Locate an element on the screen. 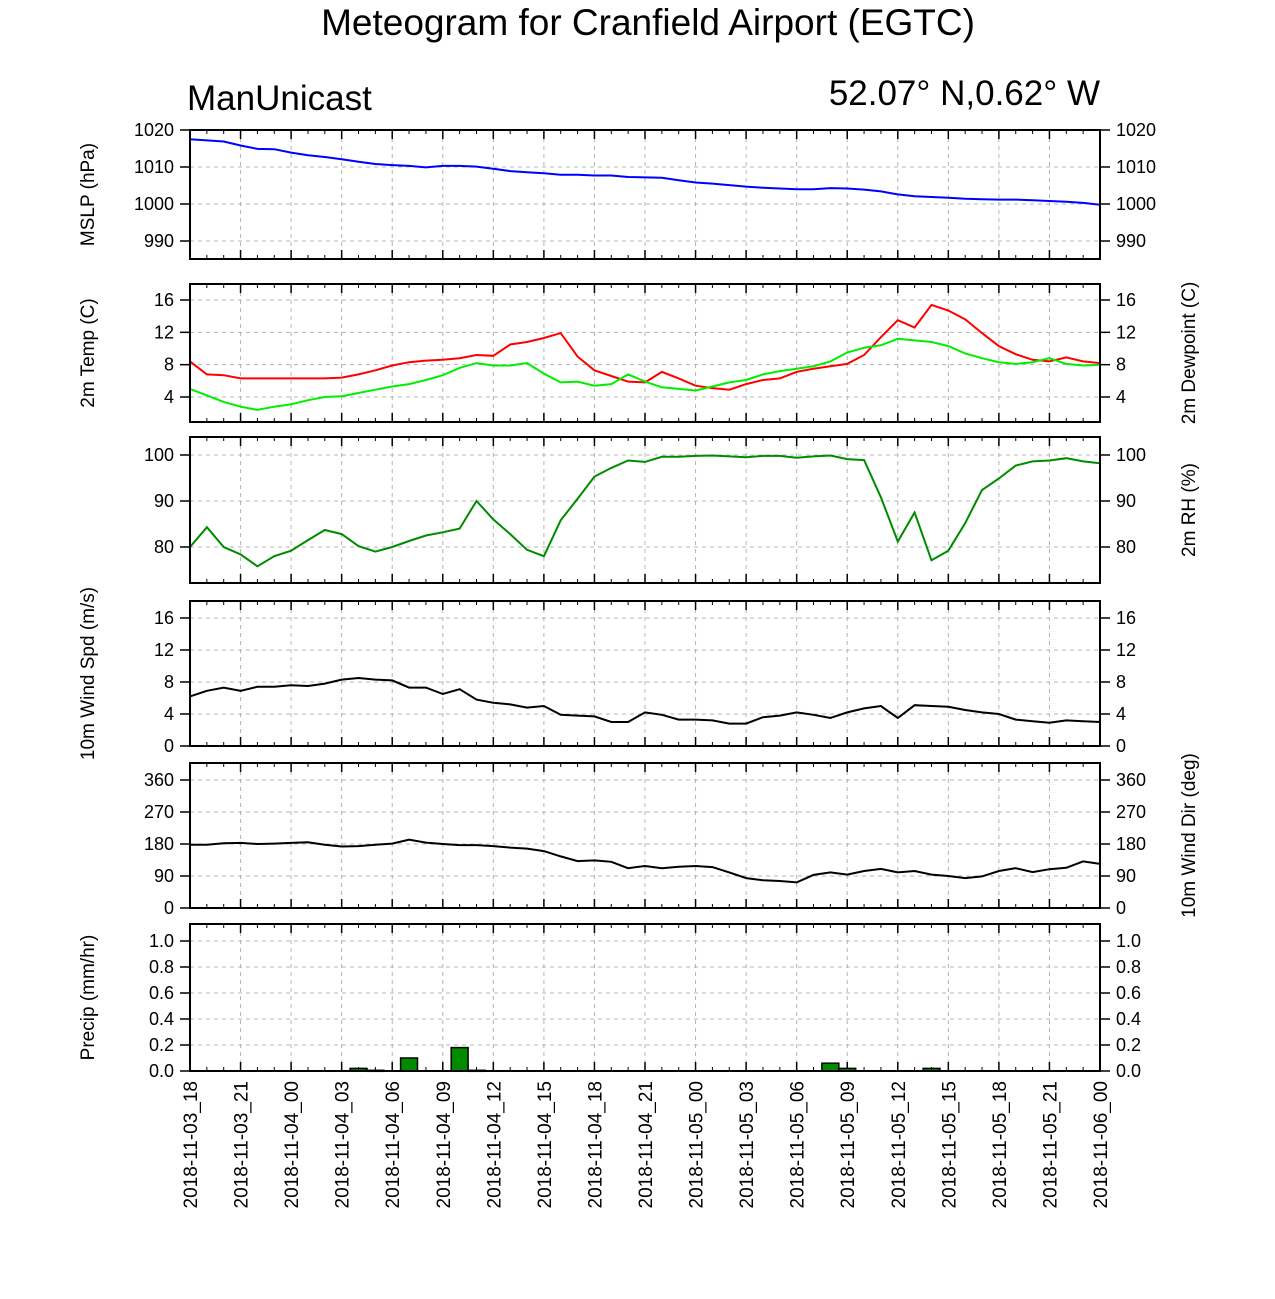  panel-2: 4 4 8 8 12 12 16 16 2m Temp (C) 2m Dewpoint (C) is located at coordinates (639, 353).